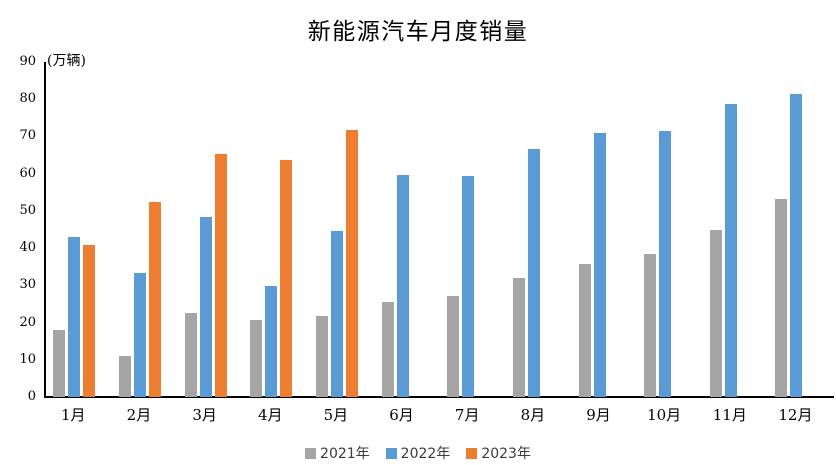 The height and width of the screenshot is (465, 836). Describe the element at coordinates (154, 299) in the screenshot. I see `bar-2023年-2月` at that location.